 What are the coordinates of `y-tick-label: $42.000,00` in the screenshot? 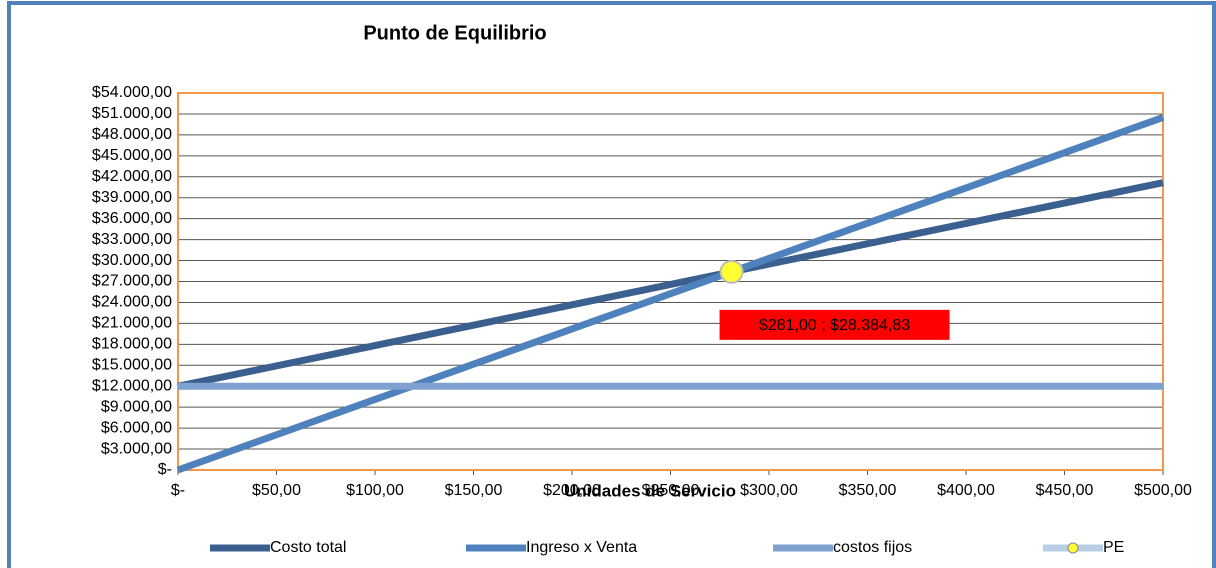 It's located at (132, 176).